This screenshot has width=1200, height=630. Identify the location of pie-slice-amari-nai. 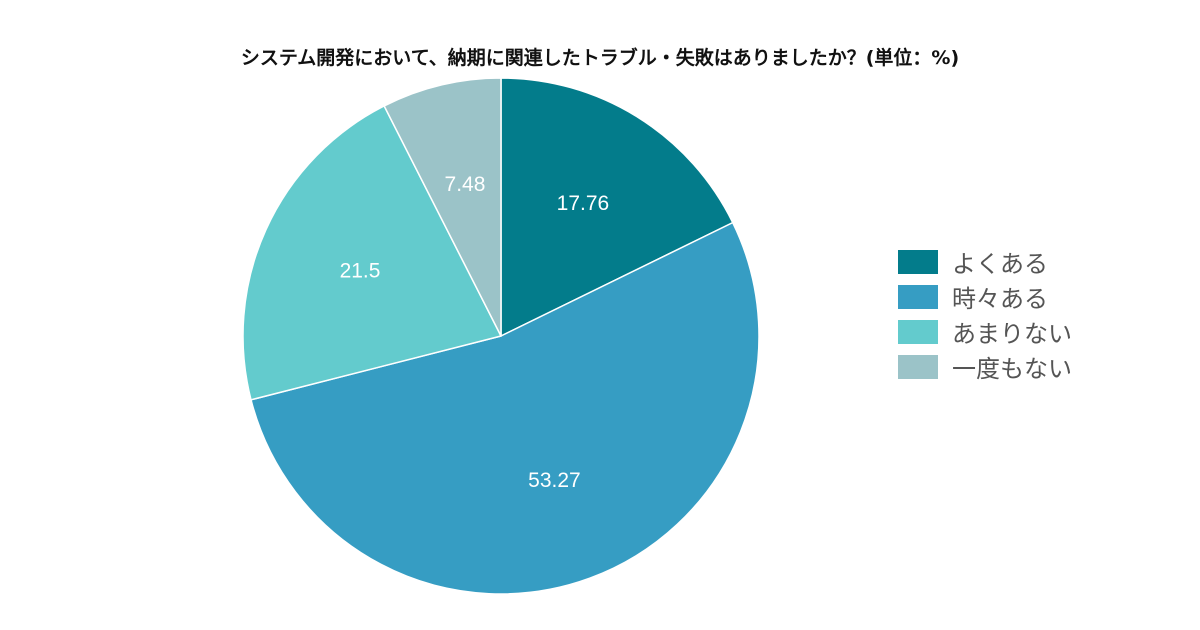
(372, 252).